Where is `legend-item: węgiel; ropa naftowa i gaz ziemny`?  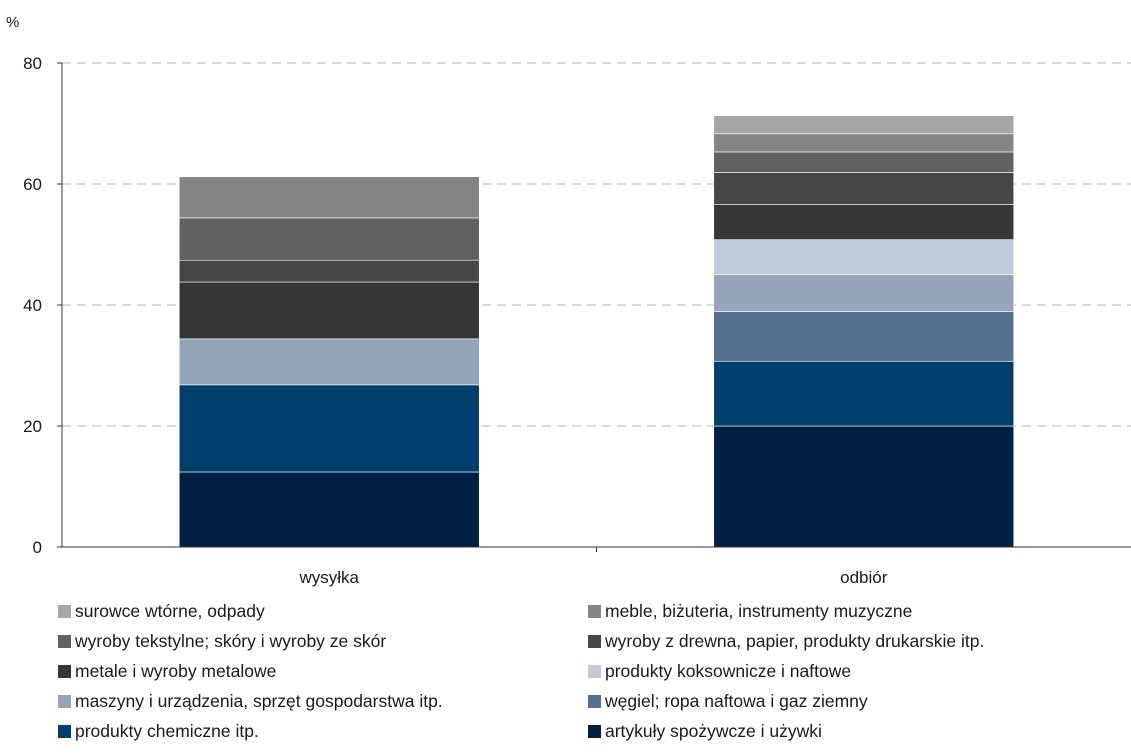 legend-item: węgiel; ropa naftowa i gaz ziemny is located at coordinates (858, 701).